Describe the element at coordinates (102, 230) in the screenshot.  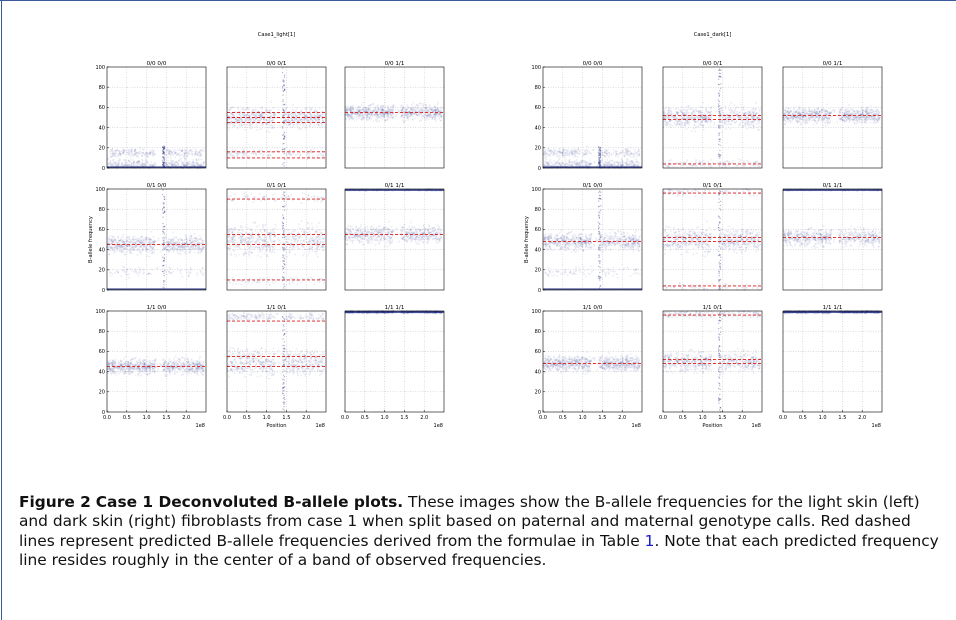
I see `y-tick-label: 60` at that location.